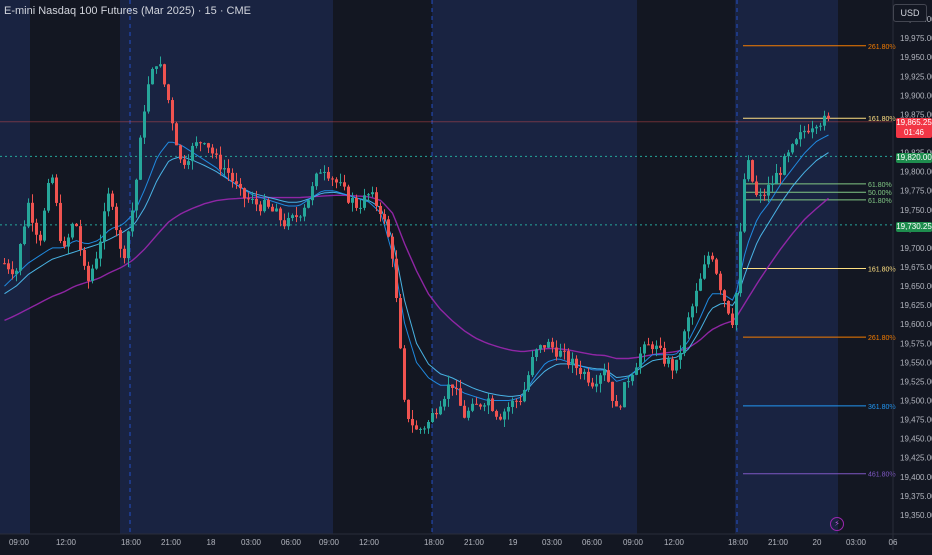 The image size is (932, 555). What do you see at coordinates (910, 13) in the screenshot?
I see `currency-button: USD` at bounding box center [910, 13].